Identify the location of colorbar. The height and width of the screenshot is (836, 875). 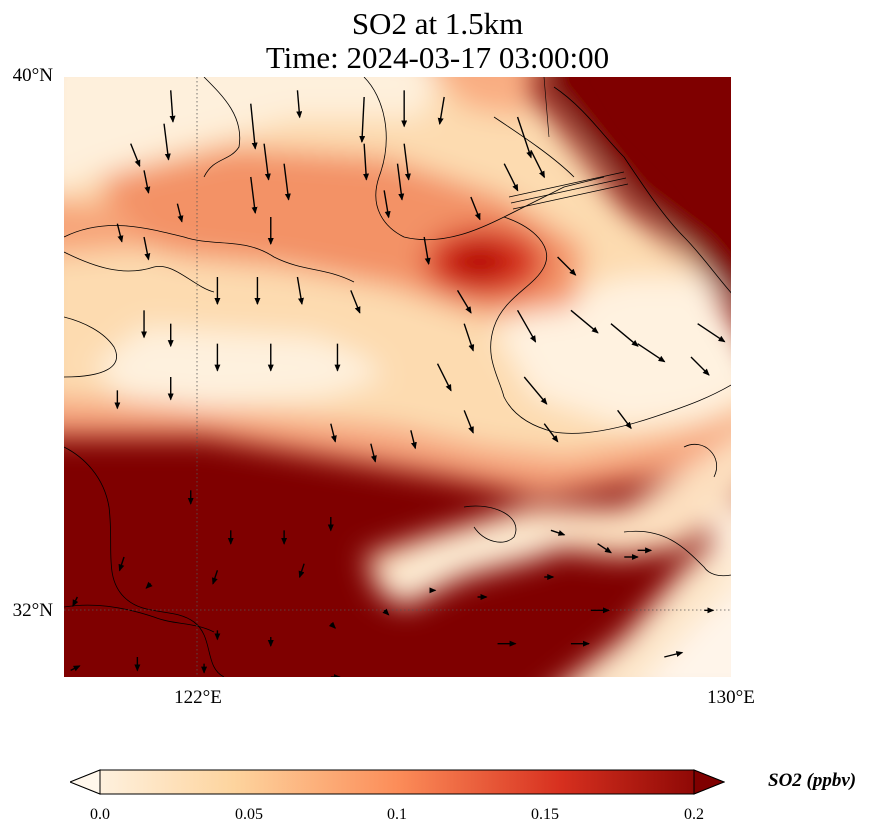
(397, 782).